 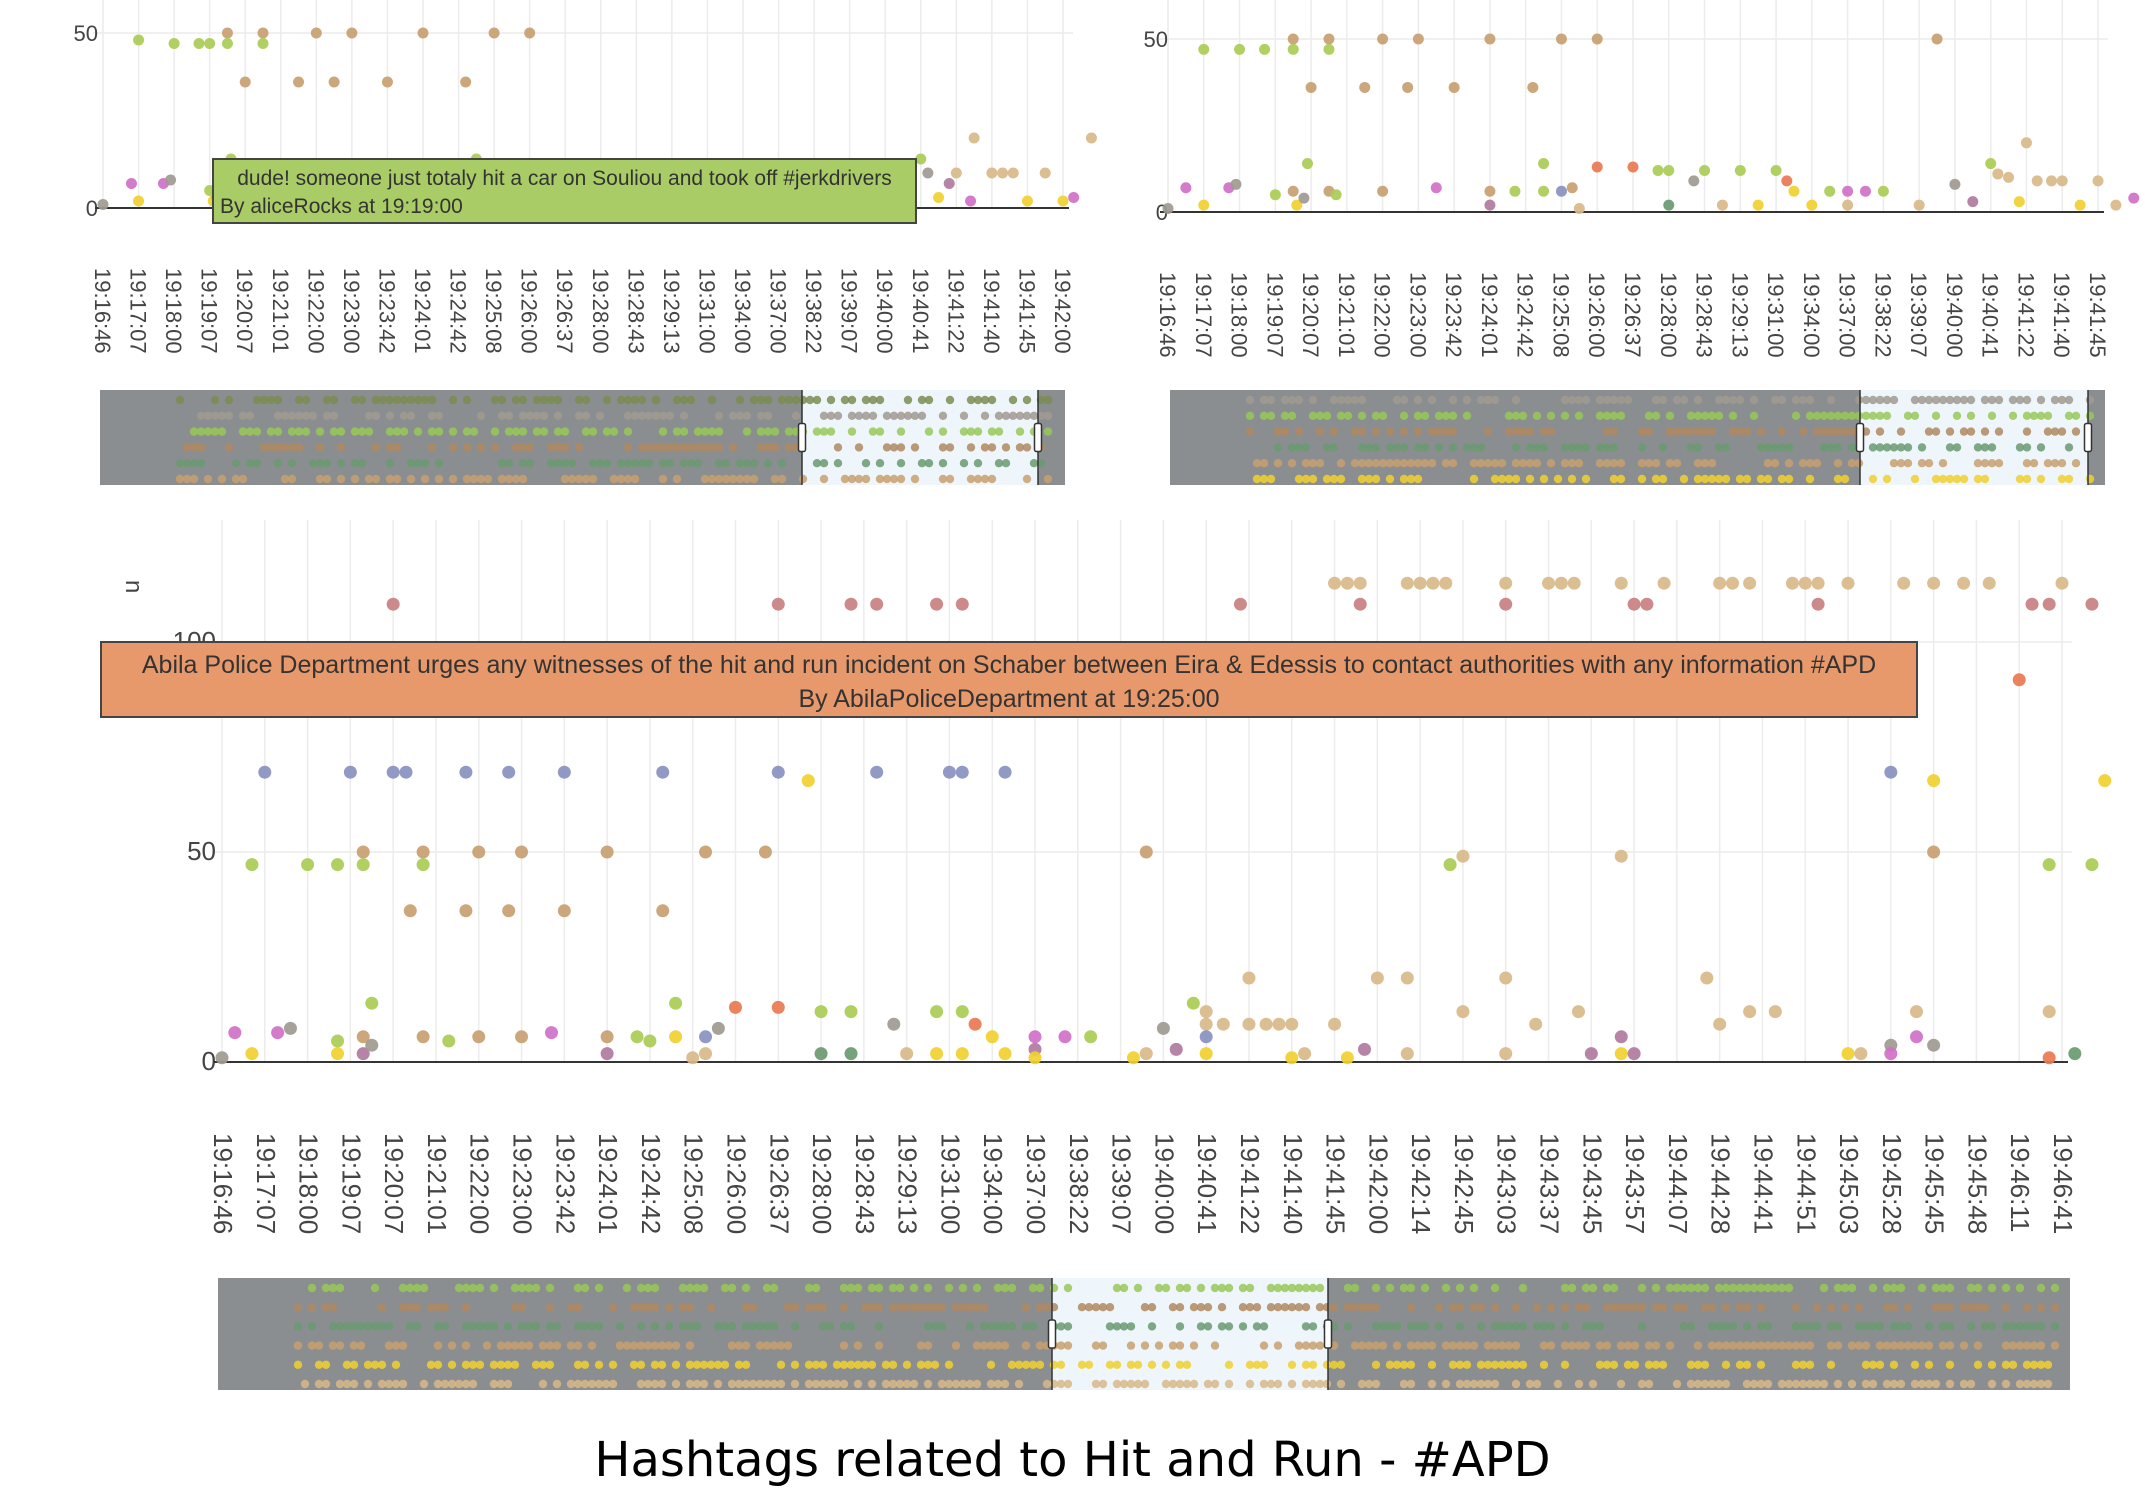 What do you see at coordinates (955, 311) in the screenshot?
I see `x-tick-label: 19:41:22` at bounding box center [955, 311].